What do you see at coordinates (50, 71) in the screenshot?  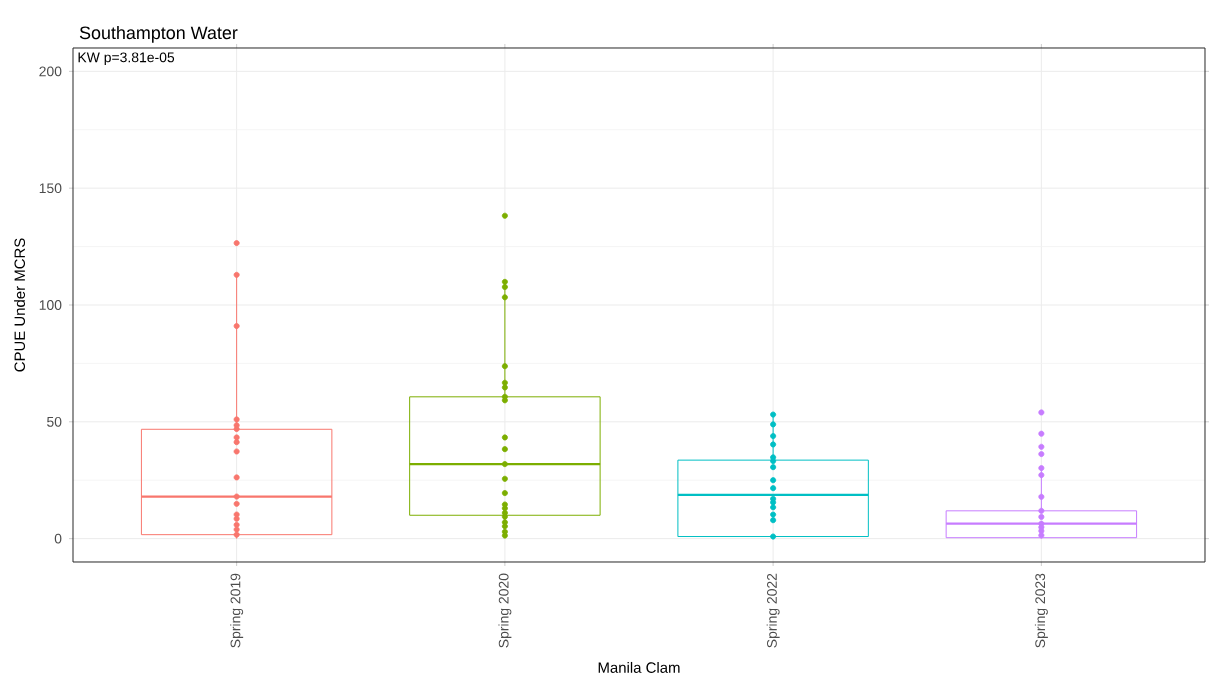 I see `y-tick-label: 200` at bounding box center [50, 71].